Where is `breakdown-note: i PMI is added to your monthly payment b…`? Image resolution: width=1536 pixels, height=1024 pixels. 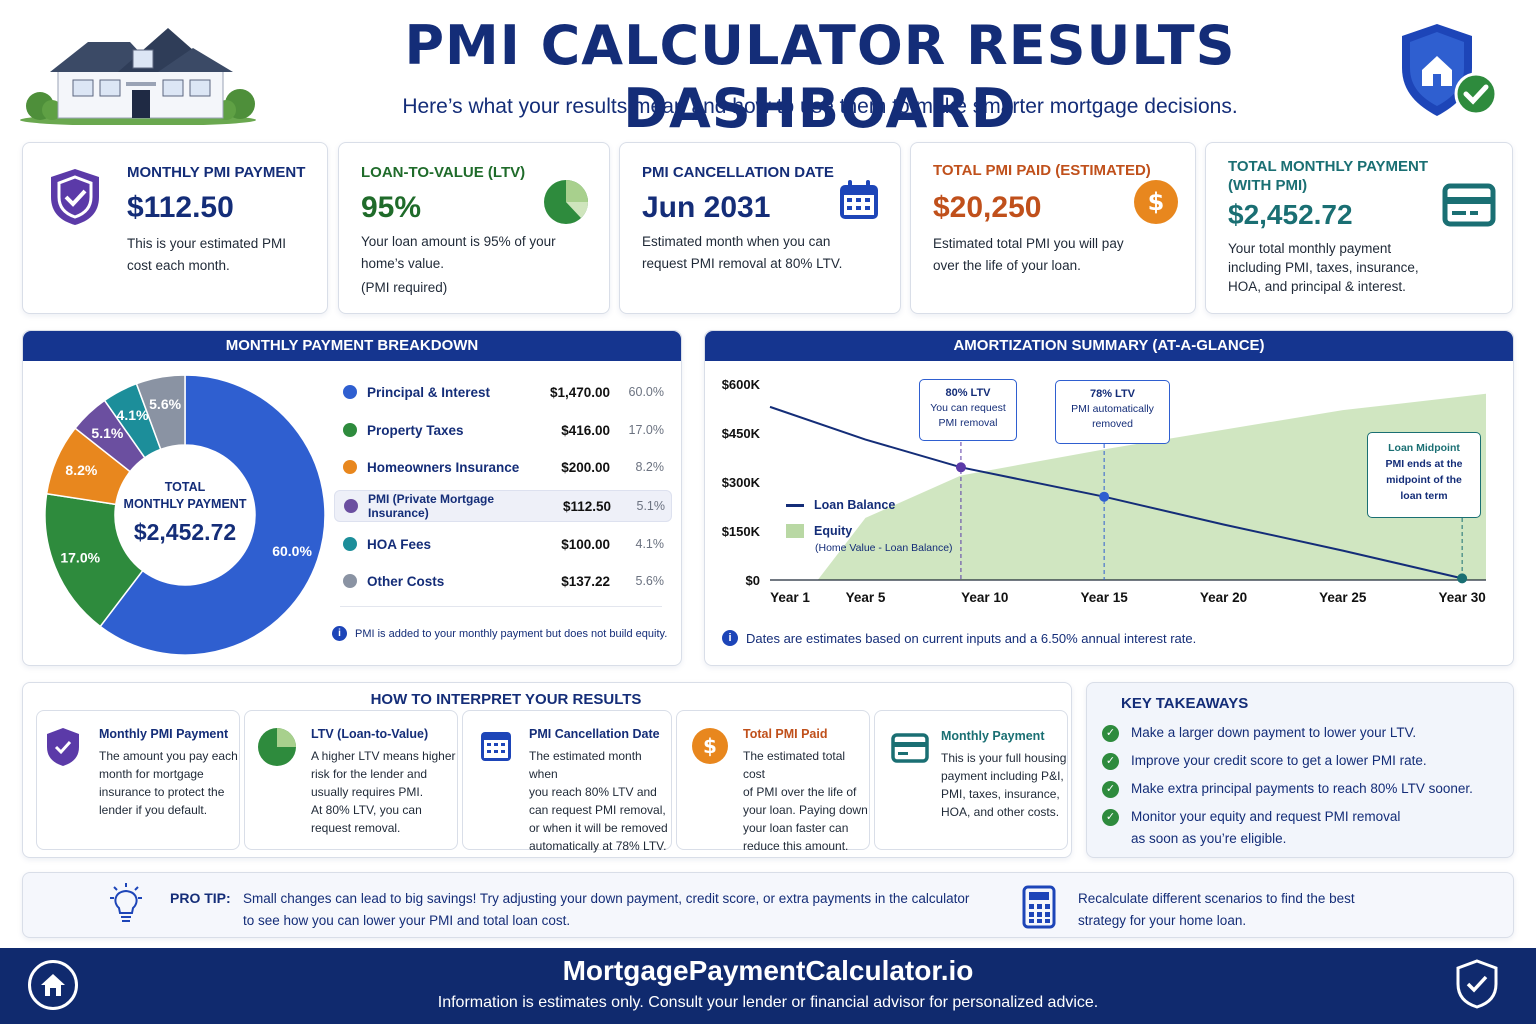
breakdown-note: i PMI is added to your monthly payment b… is located at coordinates (499, 633).